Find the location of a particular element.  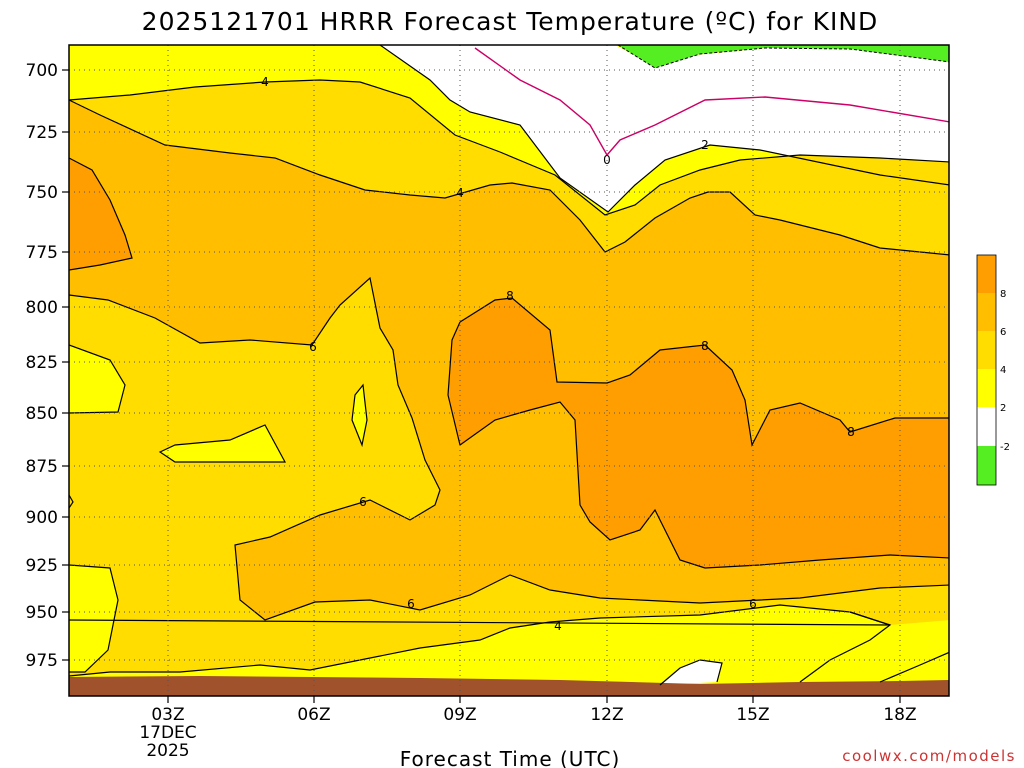

credit-link: coolwx.com/models is located at coordinates (929, 756).